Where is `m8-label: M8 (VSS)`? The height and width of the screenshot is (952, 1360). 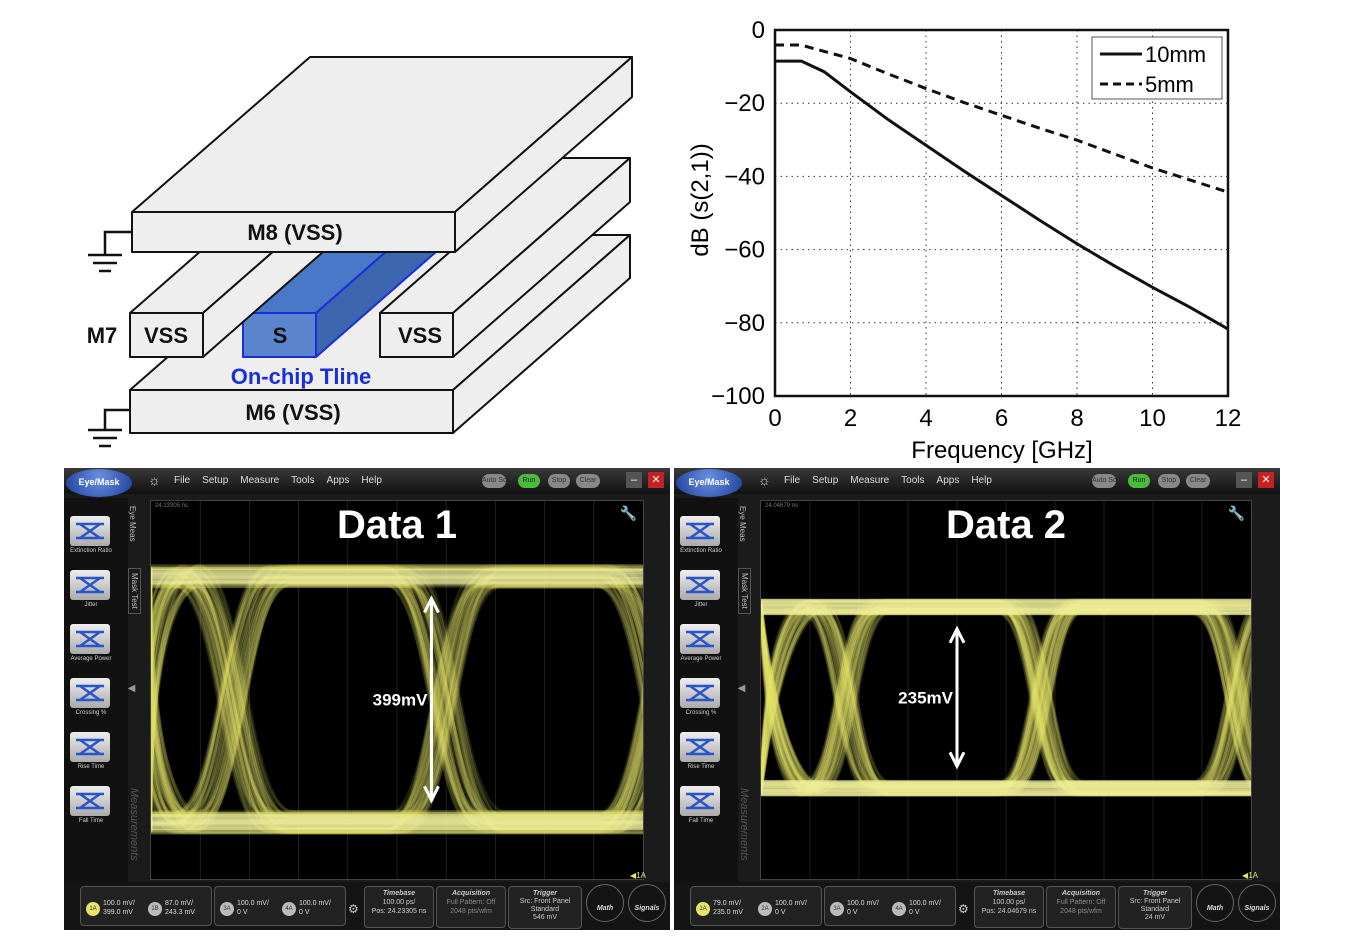
m8-label: M8 (VSS) is located at coordinates (294, 232).